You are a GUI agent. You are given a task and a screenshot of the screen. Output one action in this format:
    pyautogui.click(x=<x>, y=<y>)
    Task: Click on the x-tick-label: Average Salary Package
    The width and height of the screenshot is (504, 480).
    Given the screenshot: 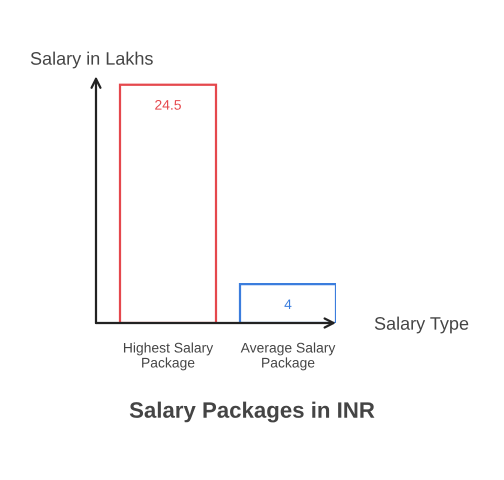 What is the action you would take?
    pyautogui.click(x=288, y=356)
    